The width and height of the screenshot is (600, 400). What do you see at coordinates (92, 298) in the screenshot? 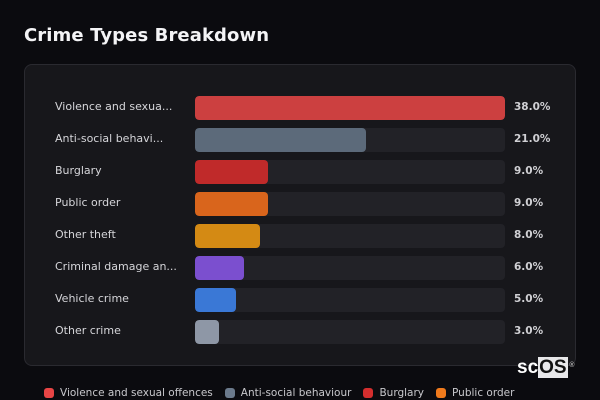
I see `bar-label: Vehicle crime` at bounding box center [92, 298].